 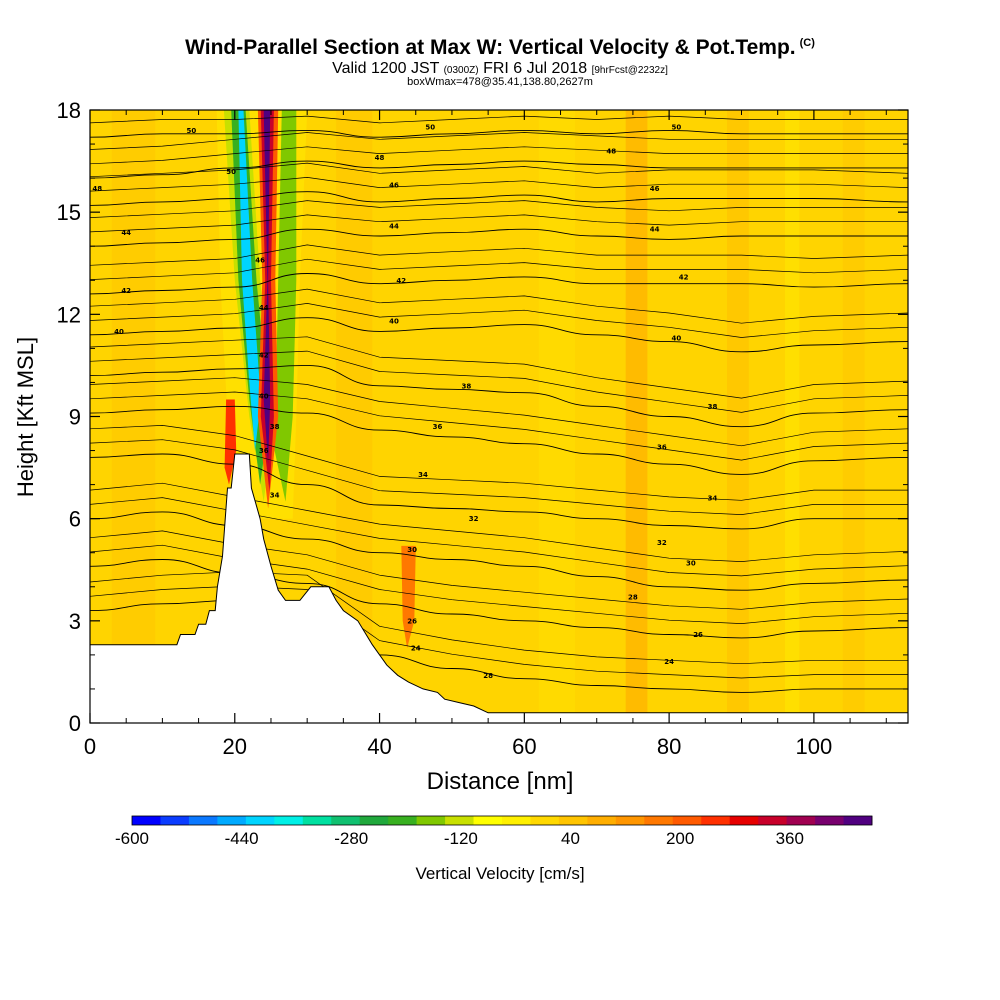 What do you see at coordinates (230, 442) in the screenshot?
I see `updraft-lee` at bounding box center [230, 442].